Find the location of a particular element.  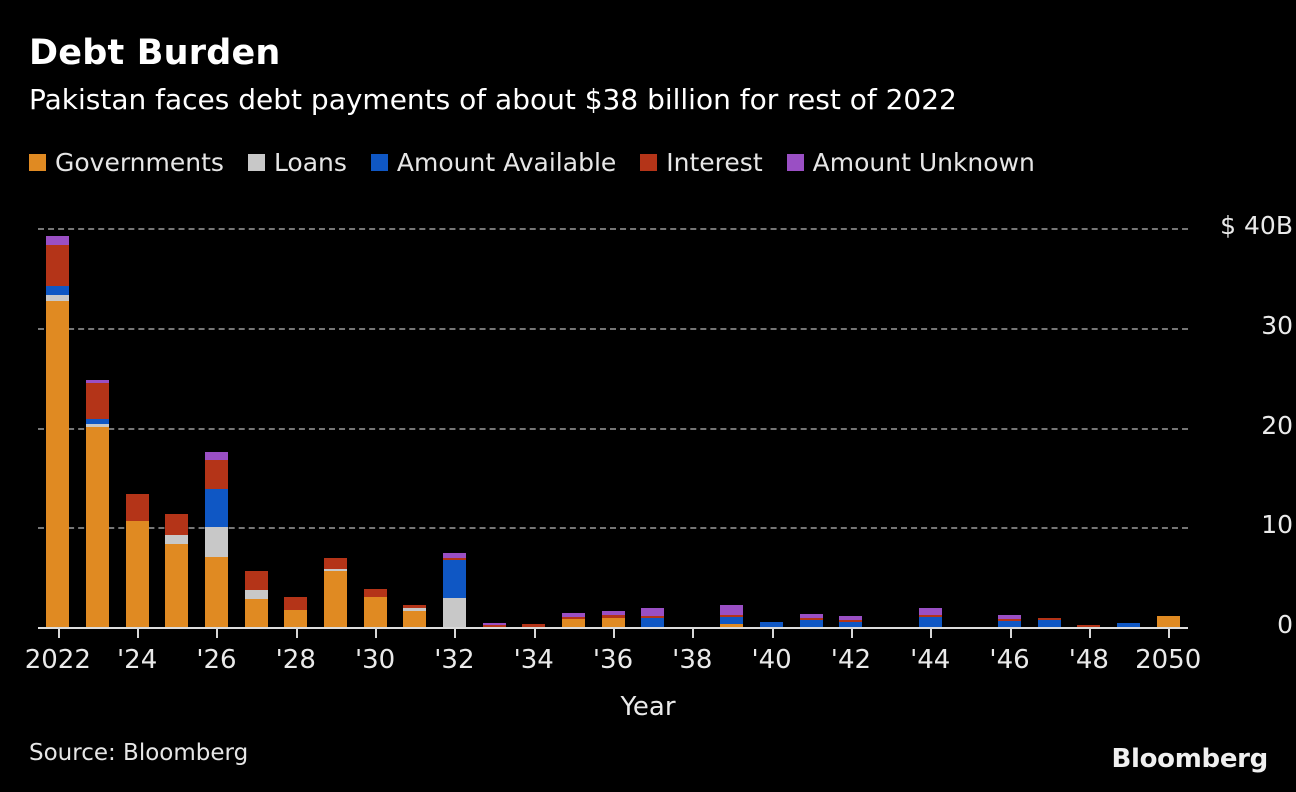

y-axis-tick-label: 0 is located at coordinates (1285, 624).